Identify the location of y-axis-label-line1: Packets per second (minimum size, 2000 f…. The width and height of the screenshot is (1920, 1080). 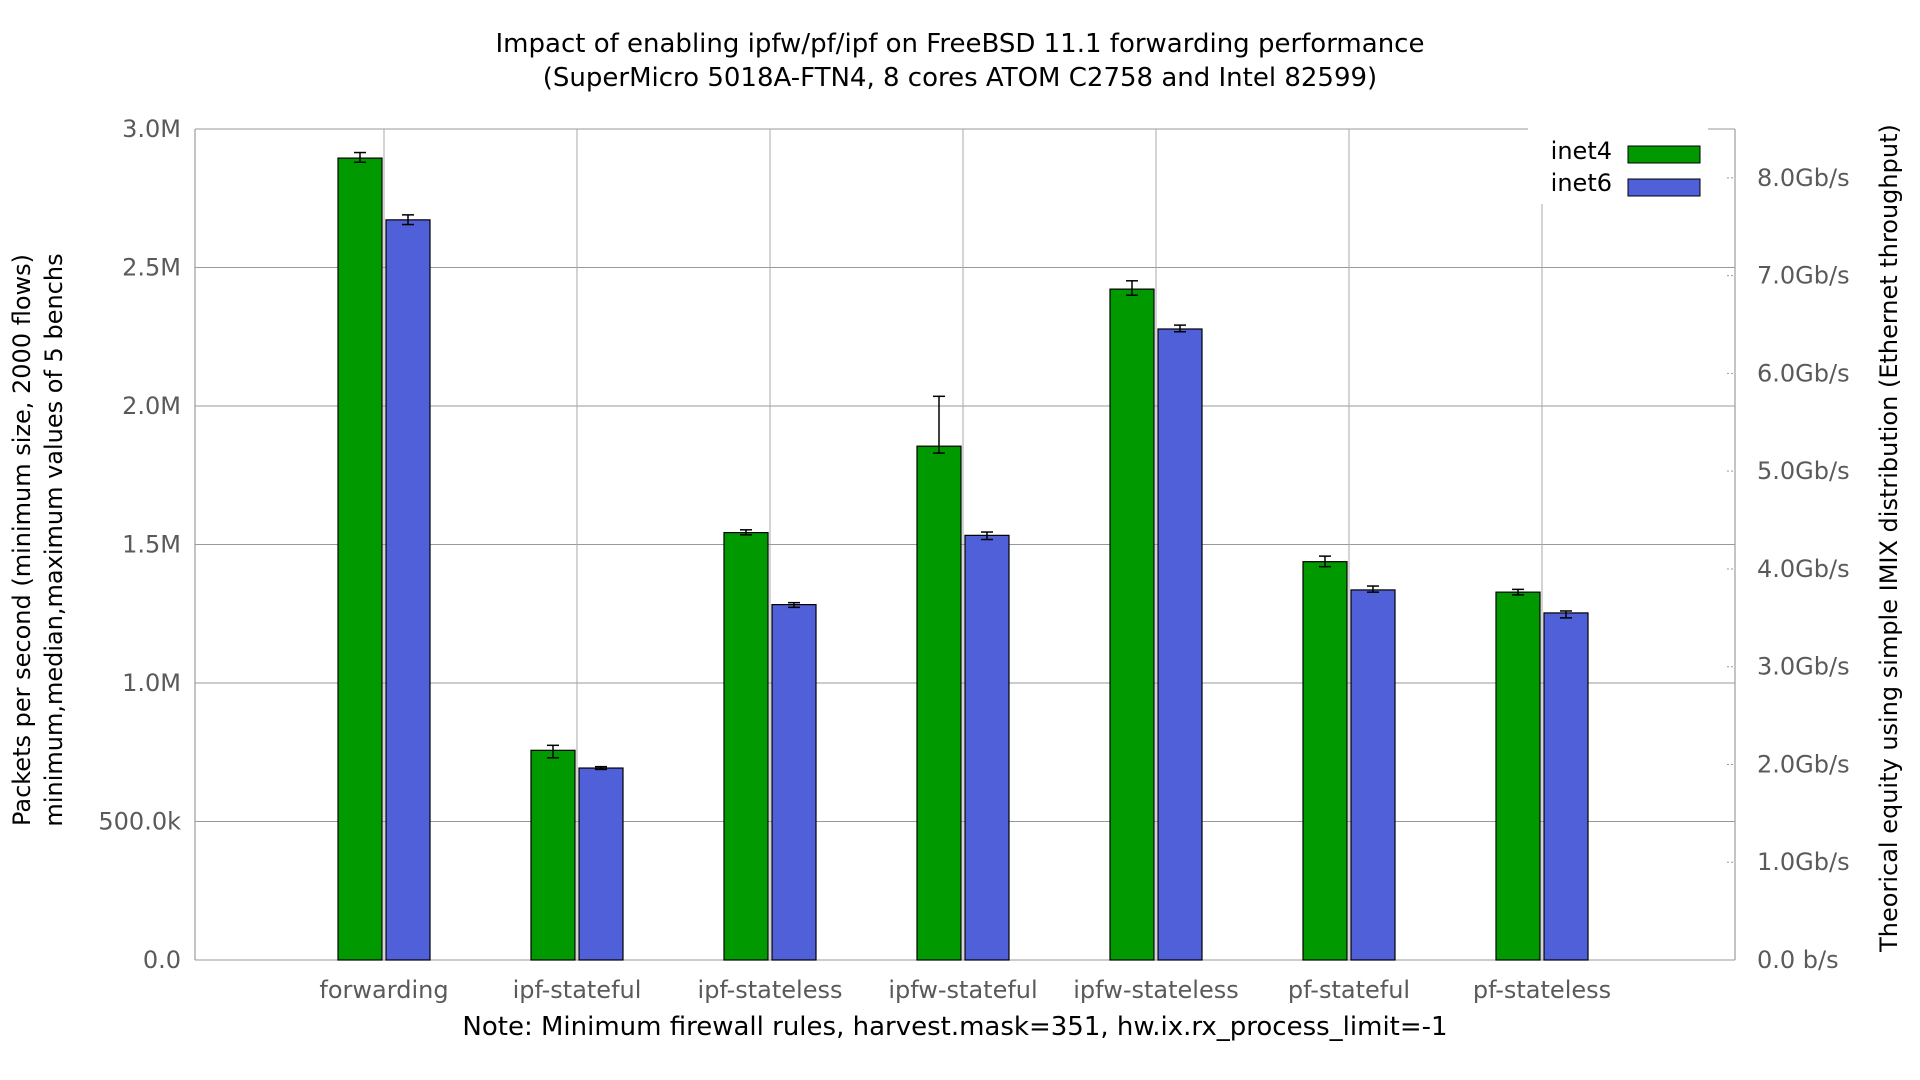
(22, 540).